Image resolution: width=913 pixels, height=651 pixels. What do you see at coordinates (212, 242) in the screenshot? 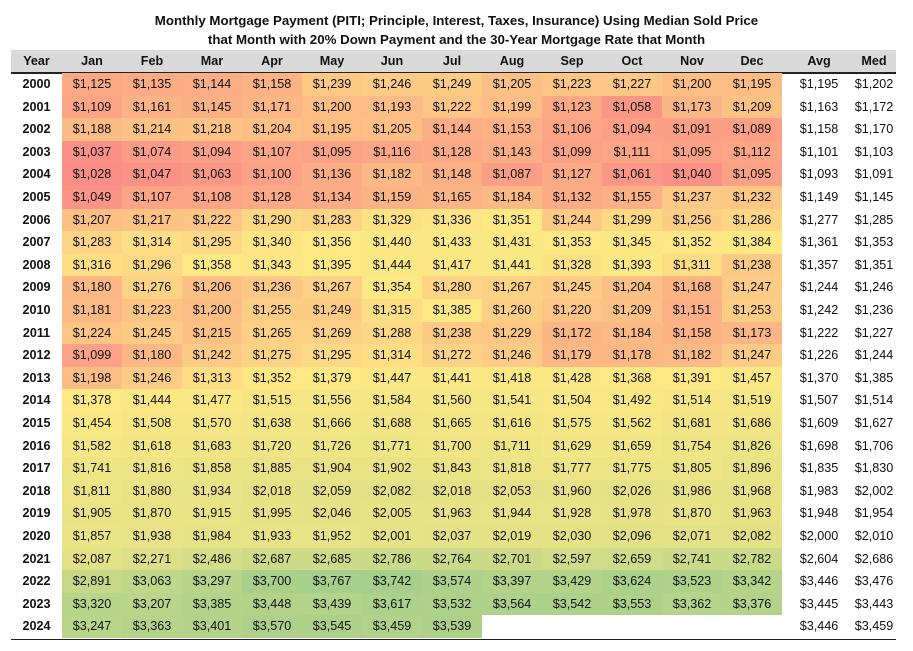
I see `heatmap-cell-2007-mar: $1,295` at bounding box center [212, 242].